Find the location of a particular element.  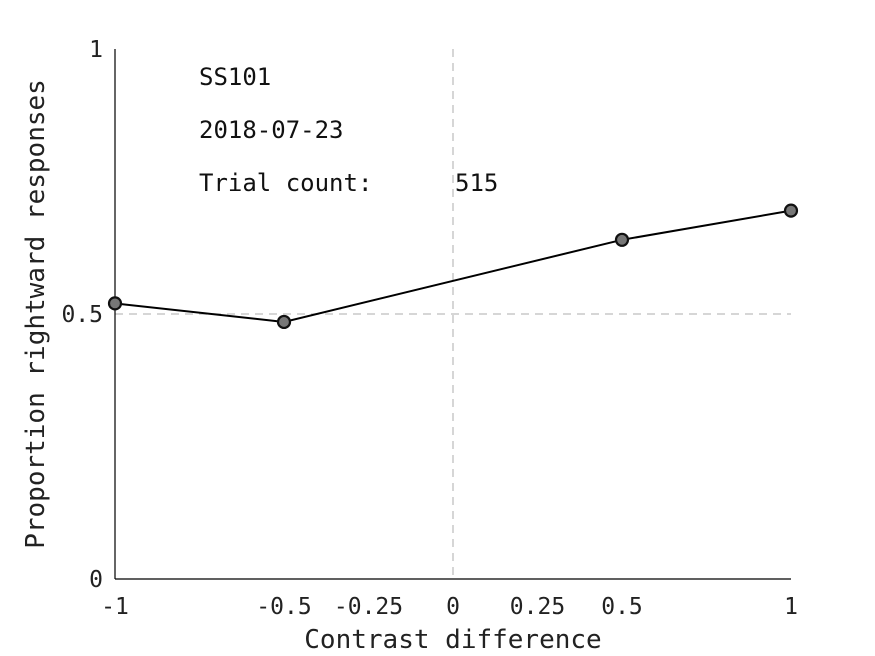

x-tick-labels: -1 -0.5 -0.25 0 0.25 0.5 1 is located at coordinates (449, 607).